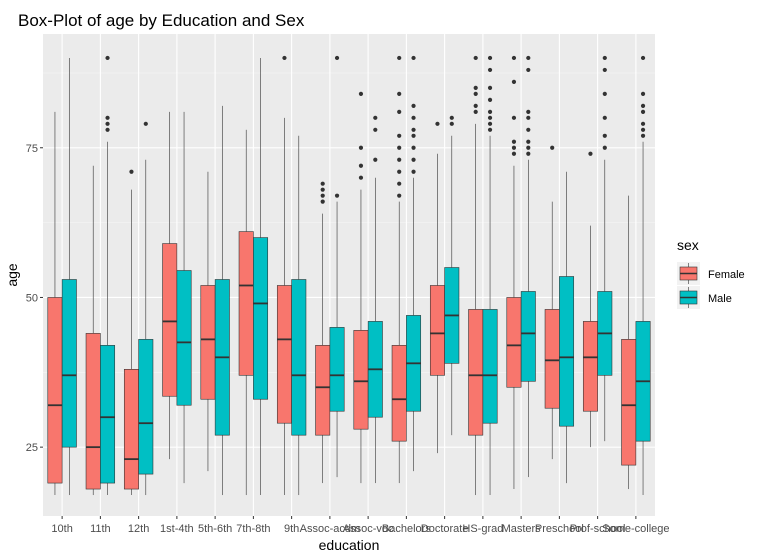 The width and height of the screenshot is (768, 560). I want to click on box-male-9th, so click(299, 315).